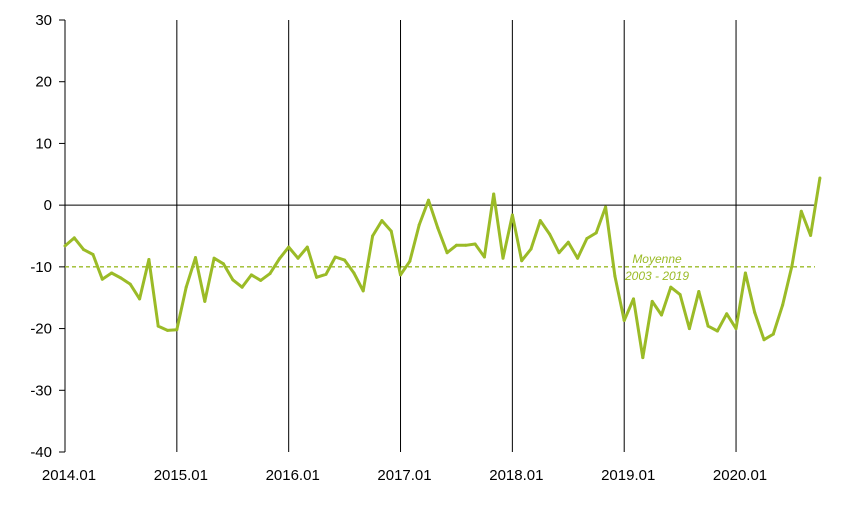  Describe the element at coordinates (43, 143) in the screenshot. I see `y-tick-label: 10` at that location.